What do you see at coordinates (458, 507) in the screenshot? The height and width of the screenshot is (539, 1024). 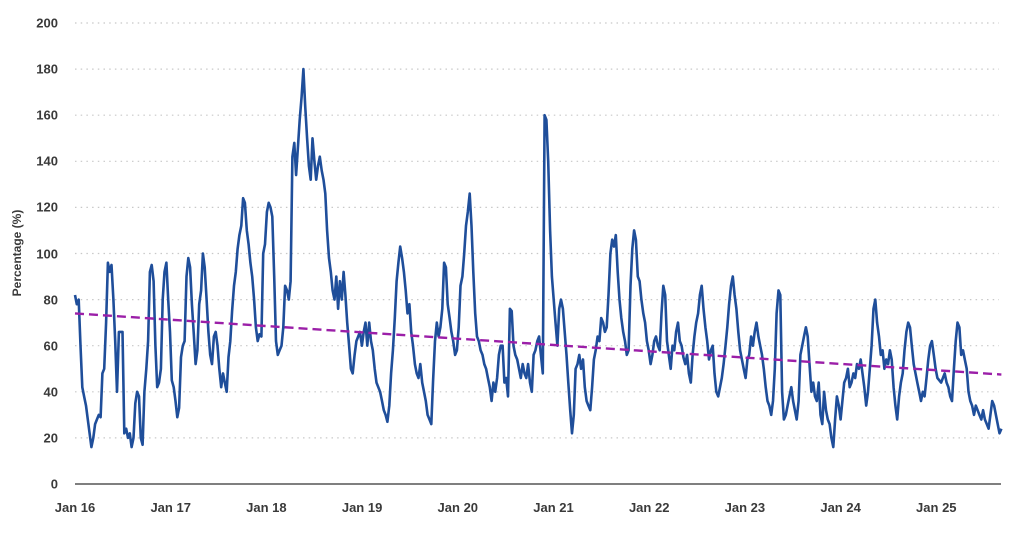 I see `x-tick-label: Jan 20` at bounding box center [458, 507].